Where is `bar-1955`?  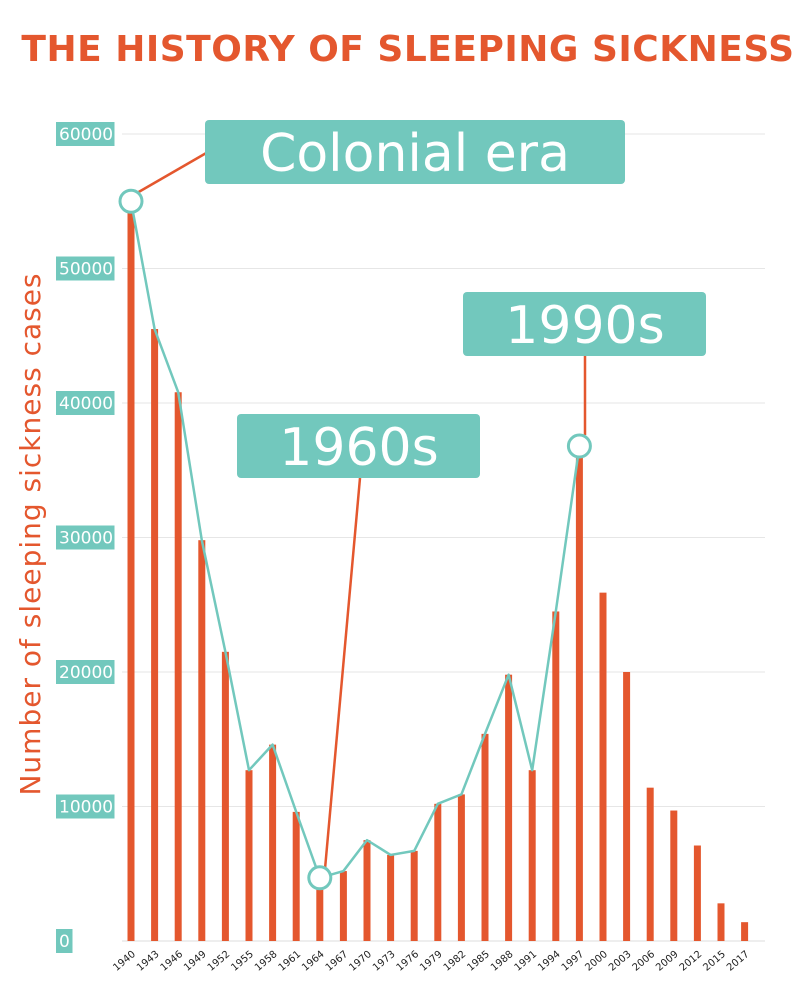
bar-1955 is located at coordinates (249, 855).